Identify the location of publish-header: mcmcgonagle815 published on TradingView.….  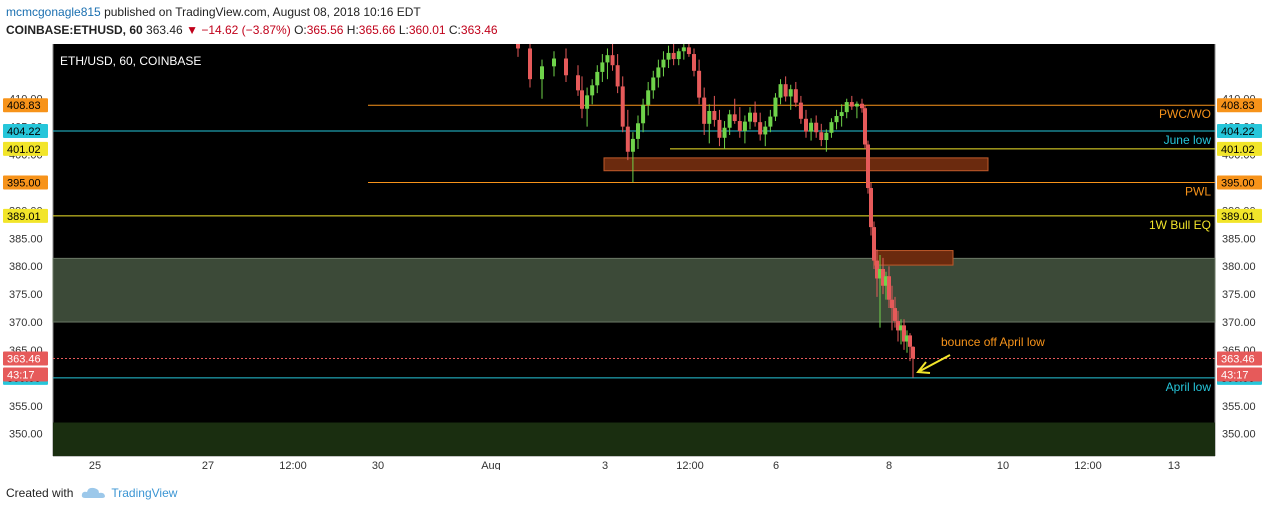
(213, 12).